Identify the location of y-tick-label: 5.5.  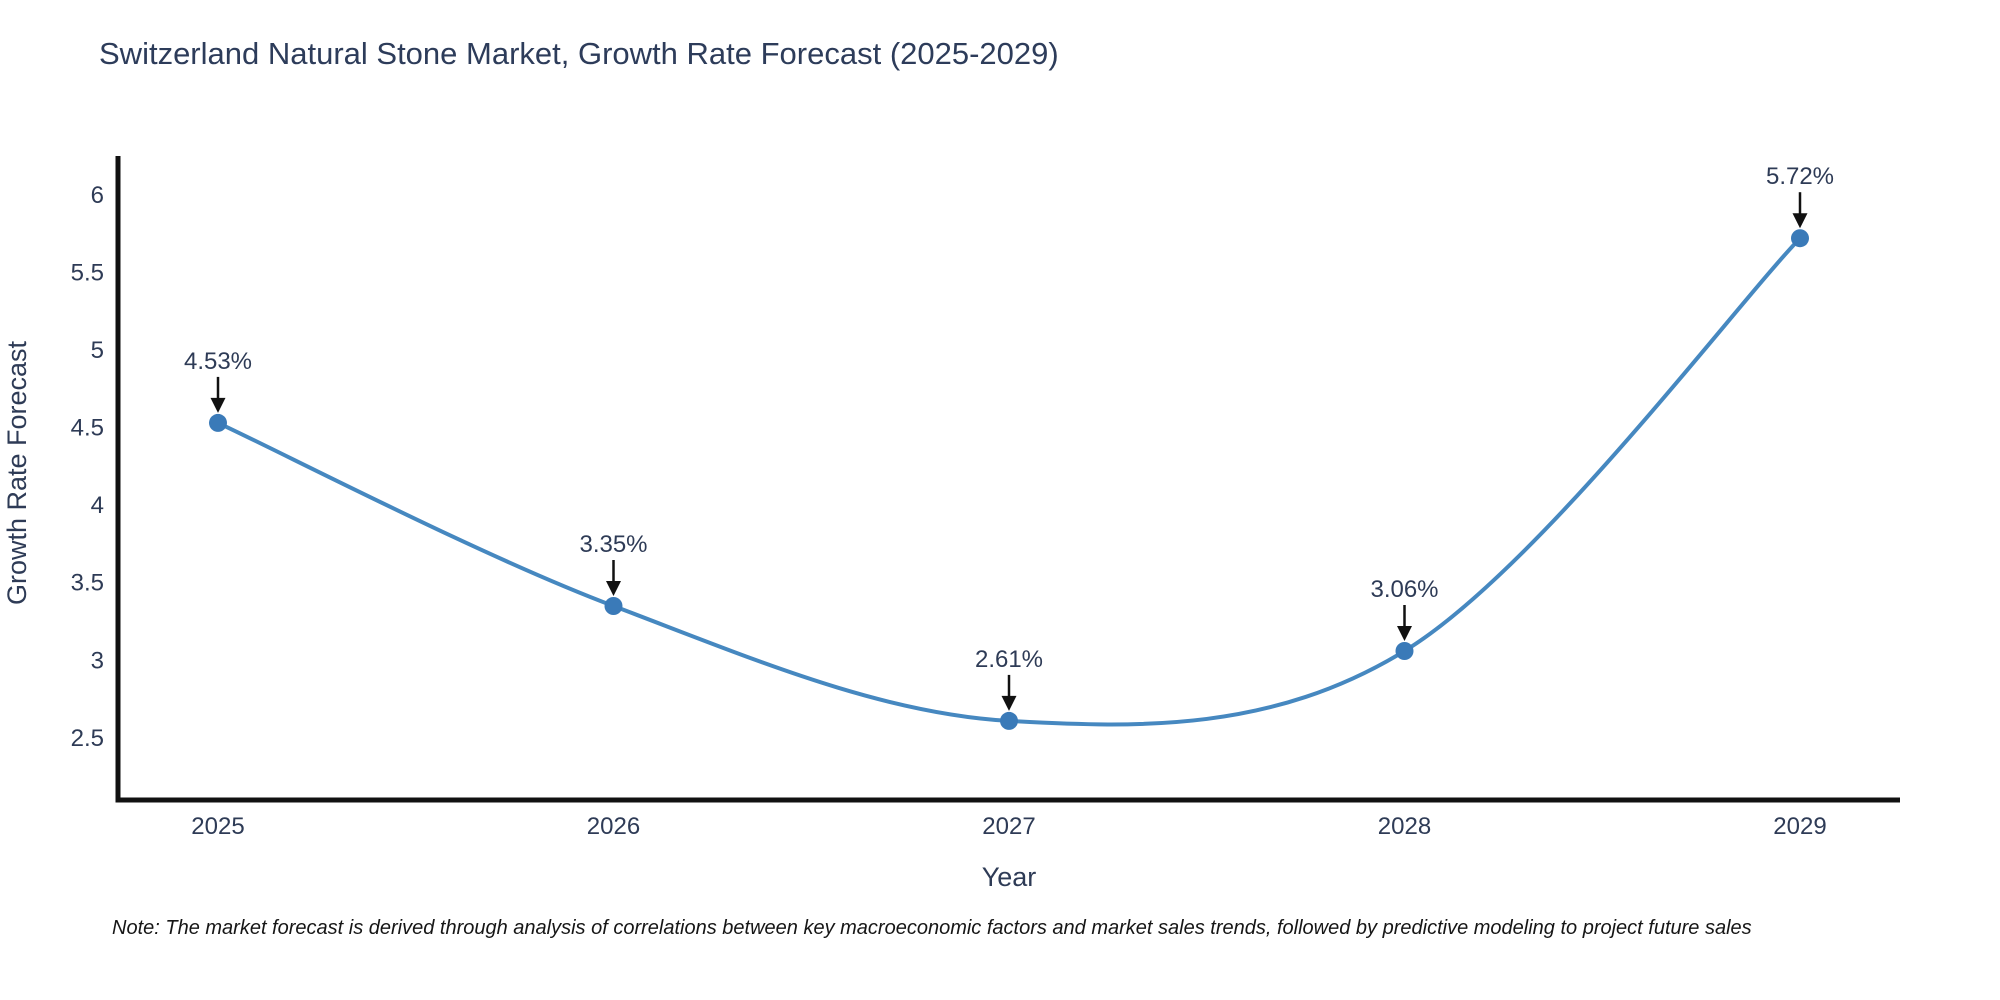
(87, 272).